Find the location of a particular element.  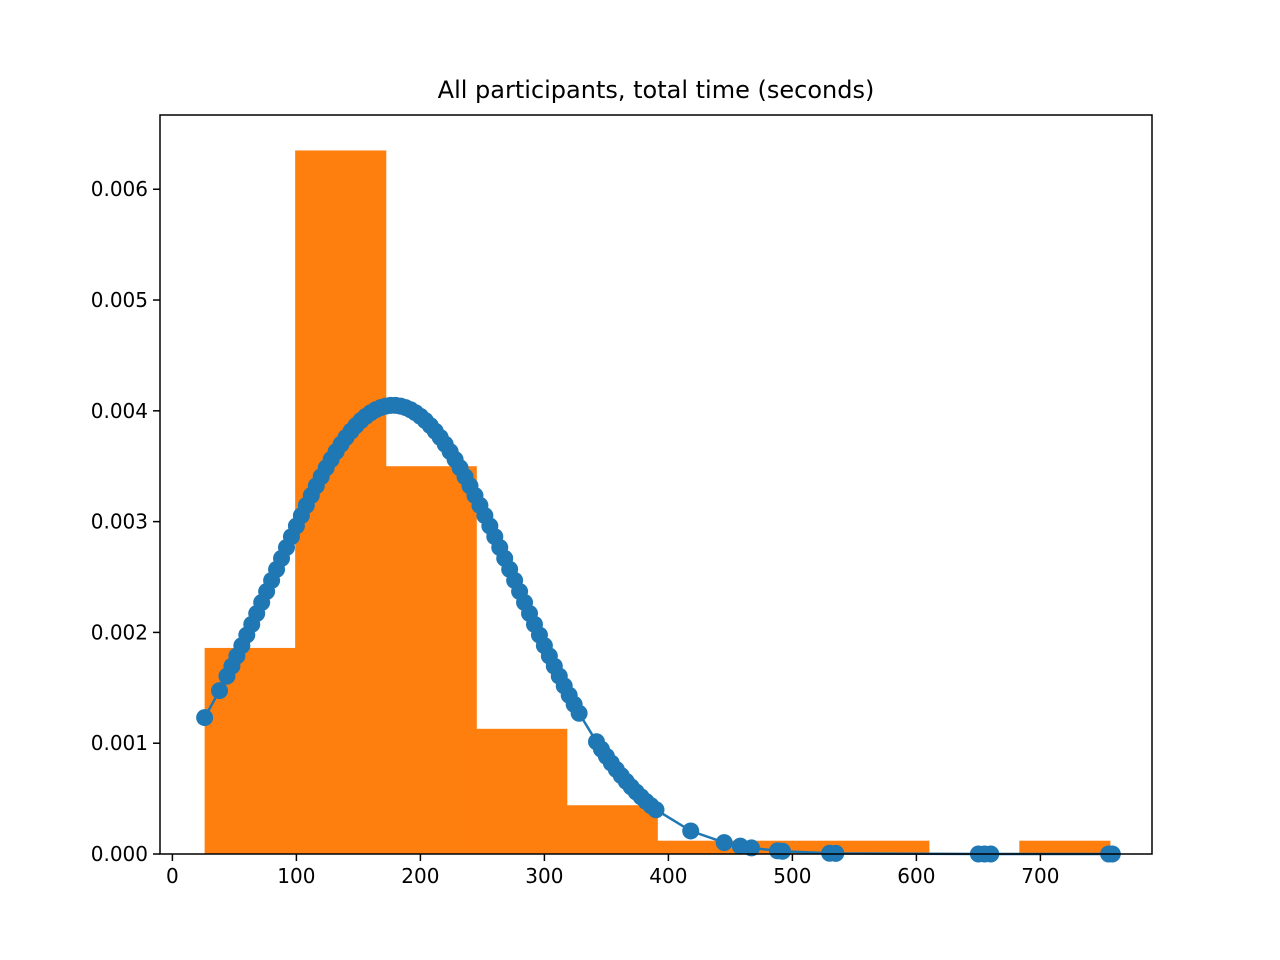

x-tick-label: 0 is located at coordinates (172, 876).